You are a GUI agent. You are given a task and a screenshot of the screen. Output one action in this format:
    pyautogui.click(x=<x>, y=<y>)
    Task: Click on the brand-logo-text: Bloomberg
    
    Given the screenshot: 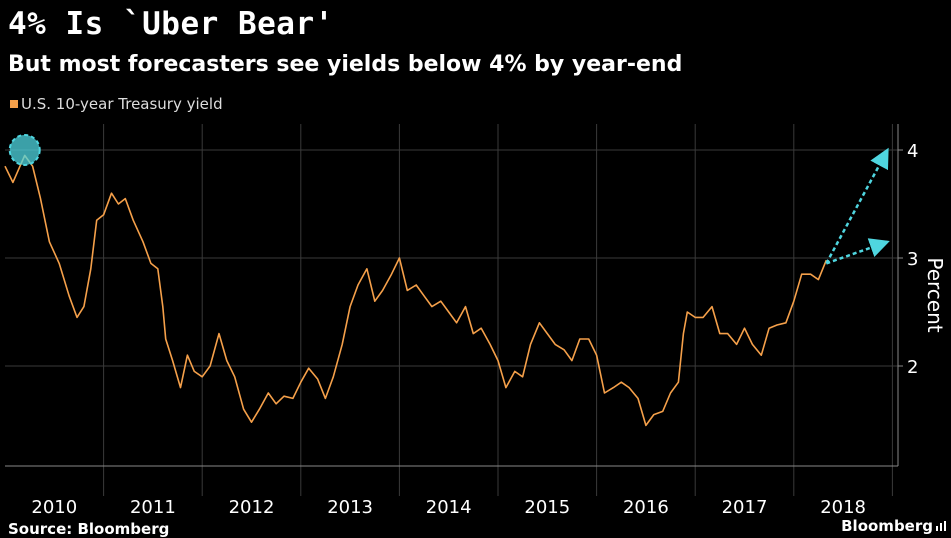 What is the action you would take?
    pyautogui.click(x=887, y=526)
    